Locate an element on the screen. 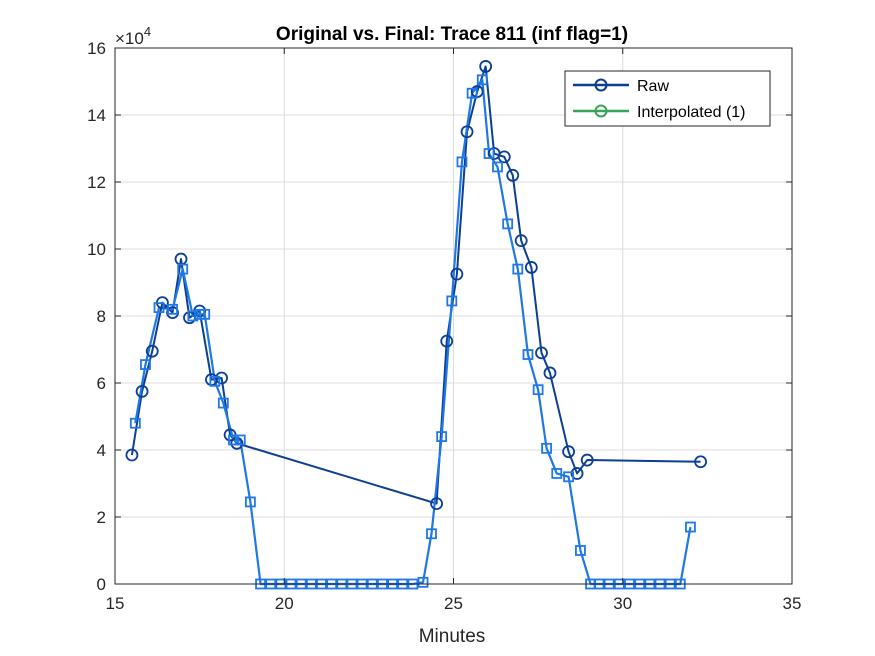 Image resolution: width=875 pixels, height=656 pixels. legend-label-interpolated: Interpolated (1) is located at coordinates (691, 112).